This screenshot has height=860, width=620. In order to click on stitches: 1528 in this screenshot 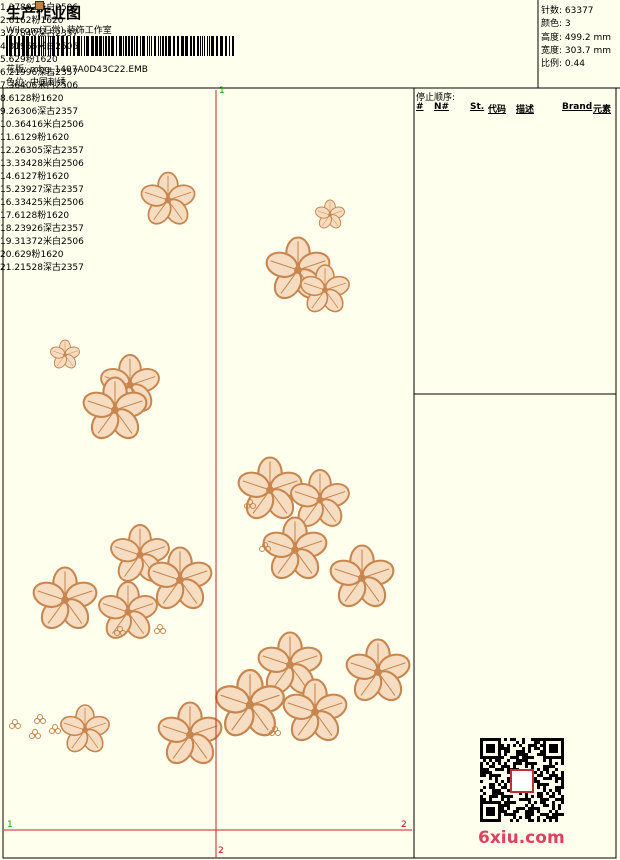, I will do `click(31, 268)`.